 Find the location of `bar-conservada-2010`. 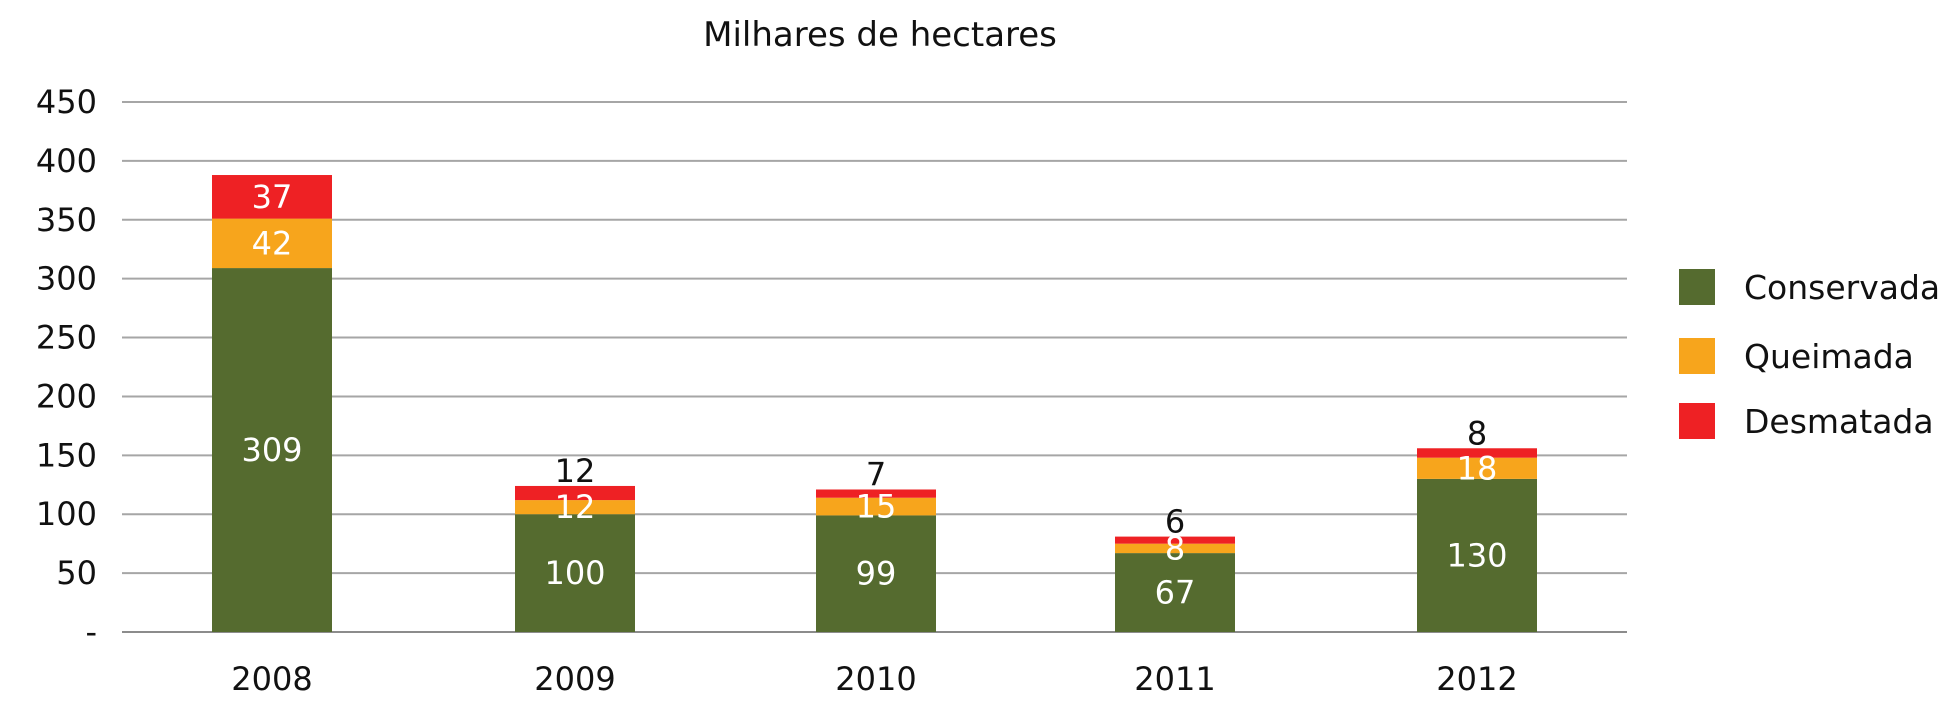

bar-conservada-2010 is located at coordinates (876, 573).